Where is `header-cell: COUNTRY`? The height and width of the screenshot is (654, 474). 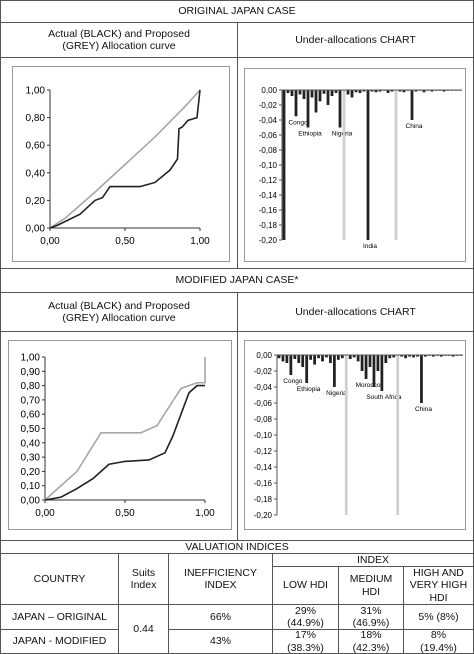 header-cell: COUNTRY is located at coordinates (59, 579).